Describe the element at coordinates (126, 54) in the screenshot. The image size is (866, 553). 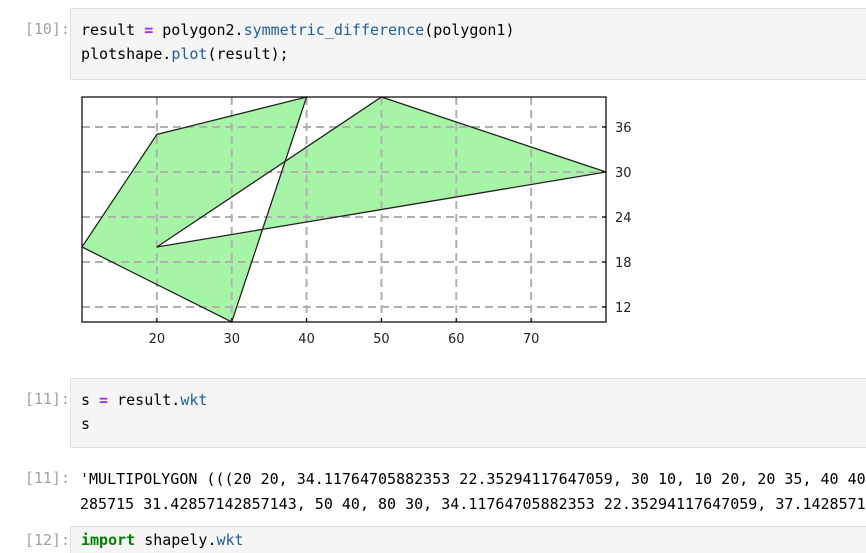
I see `code-token: plotshape.` at that location.